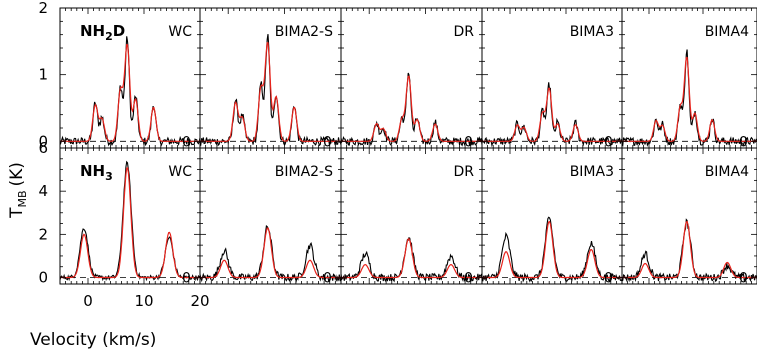 The image size is (757, 356). Describe the element at coordinates (43, 75) in the screenshot. I see `y-tick-label: 1` at that location.